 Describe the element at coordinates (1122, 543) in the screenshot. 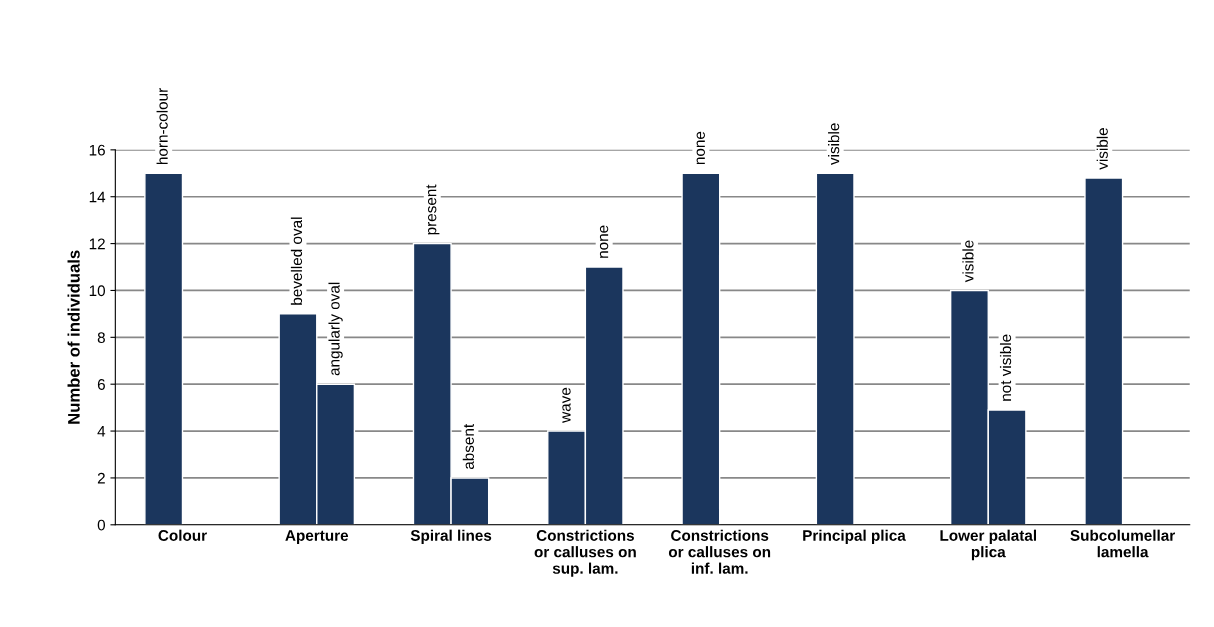

I see `x-tick-label: Subcolumellar lamella` at that location.